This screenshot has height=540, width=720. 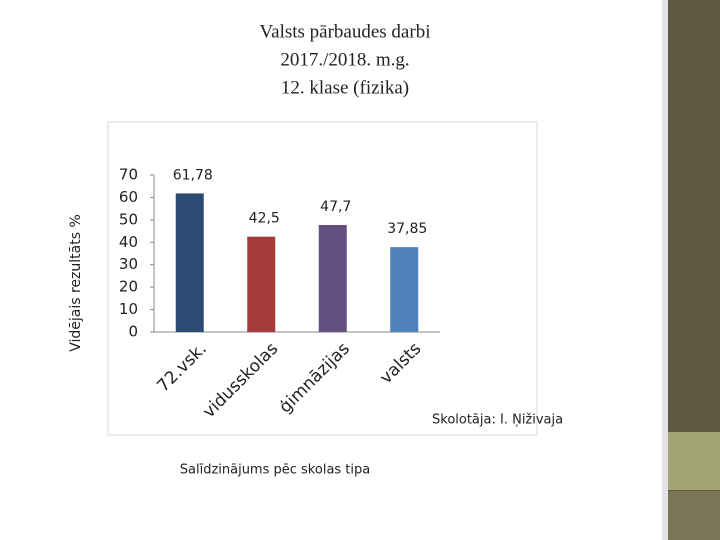 I want to click on y-tick-label: 0, so click(x=133, y=332).